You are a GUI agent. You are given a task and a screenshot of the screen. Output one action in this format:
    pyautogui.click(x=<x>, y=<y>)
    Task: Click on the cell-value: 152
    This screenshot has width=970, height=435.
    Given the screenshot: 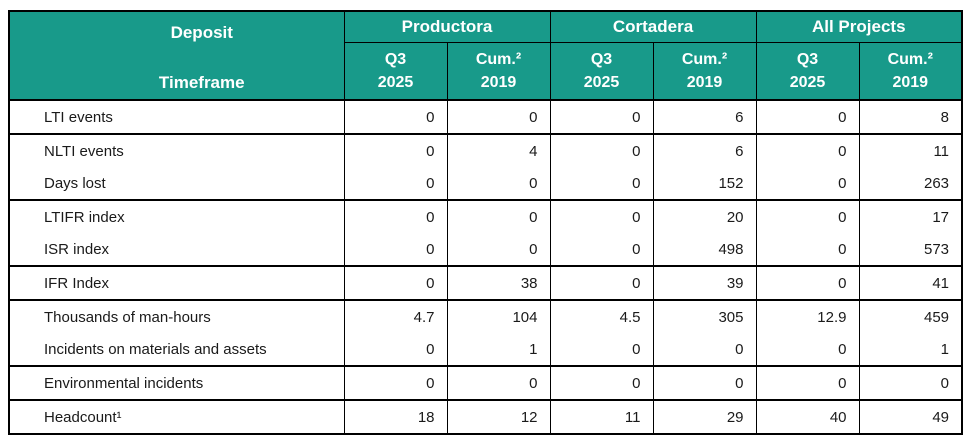 What is the action you would take?
    pyautogui.click(x=704, y=184)
    